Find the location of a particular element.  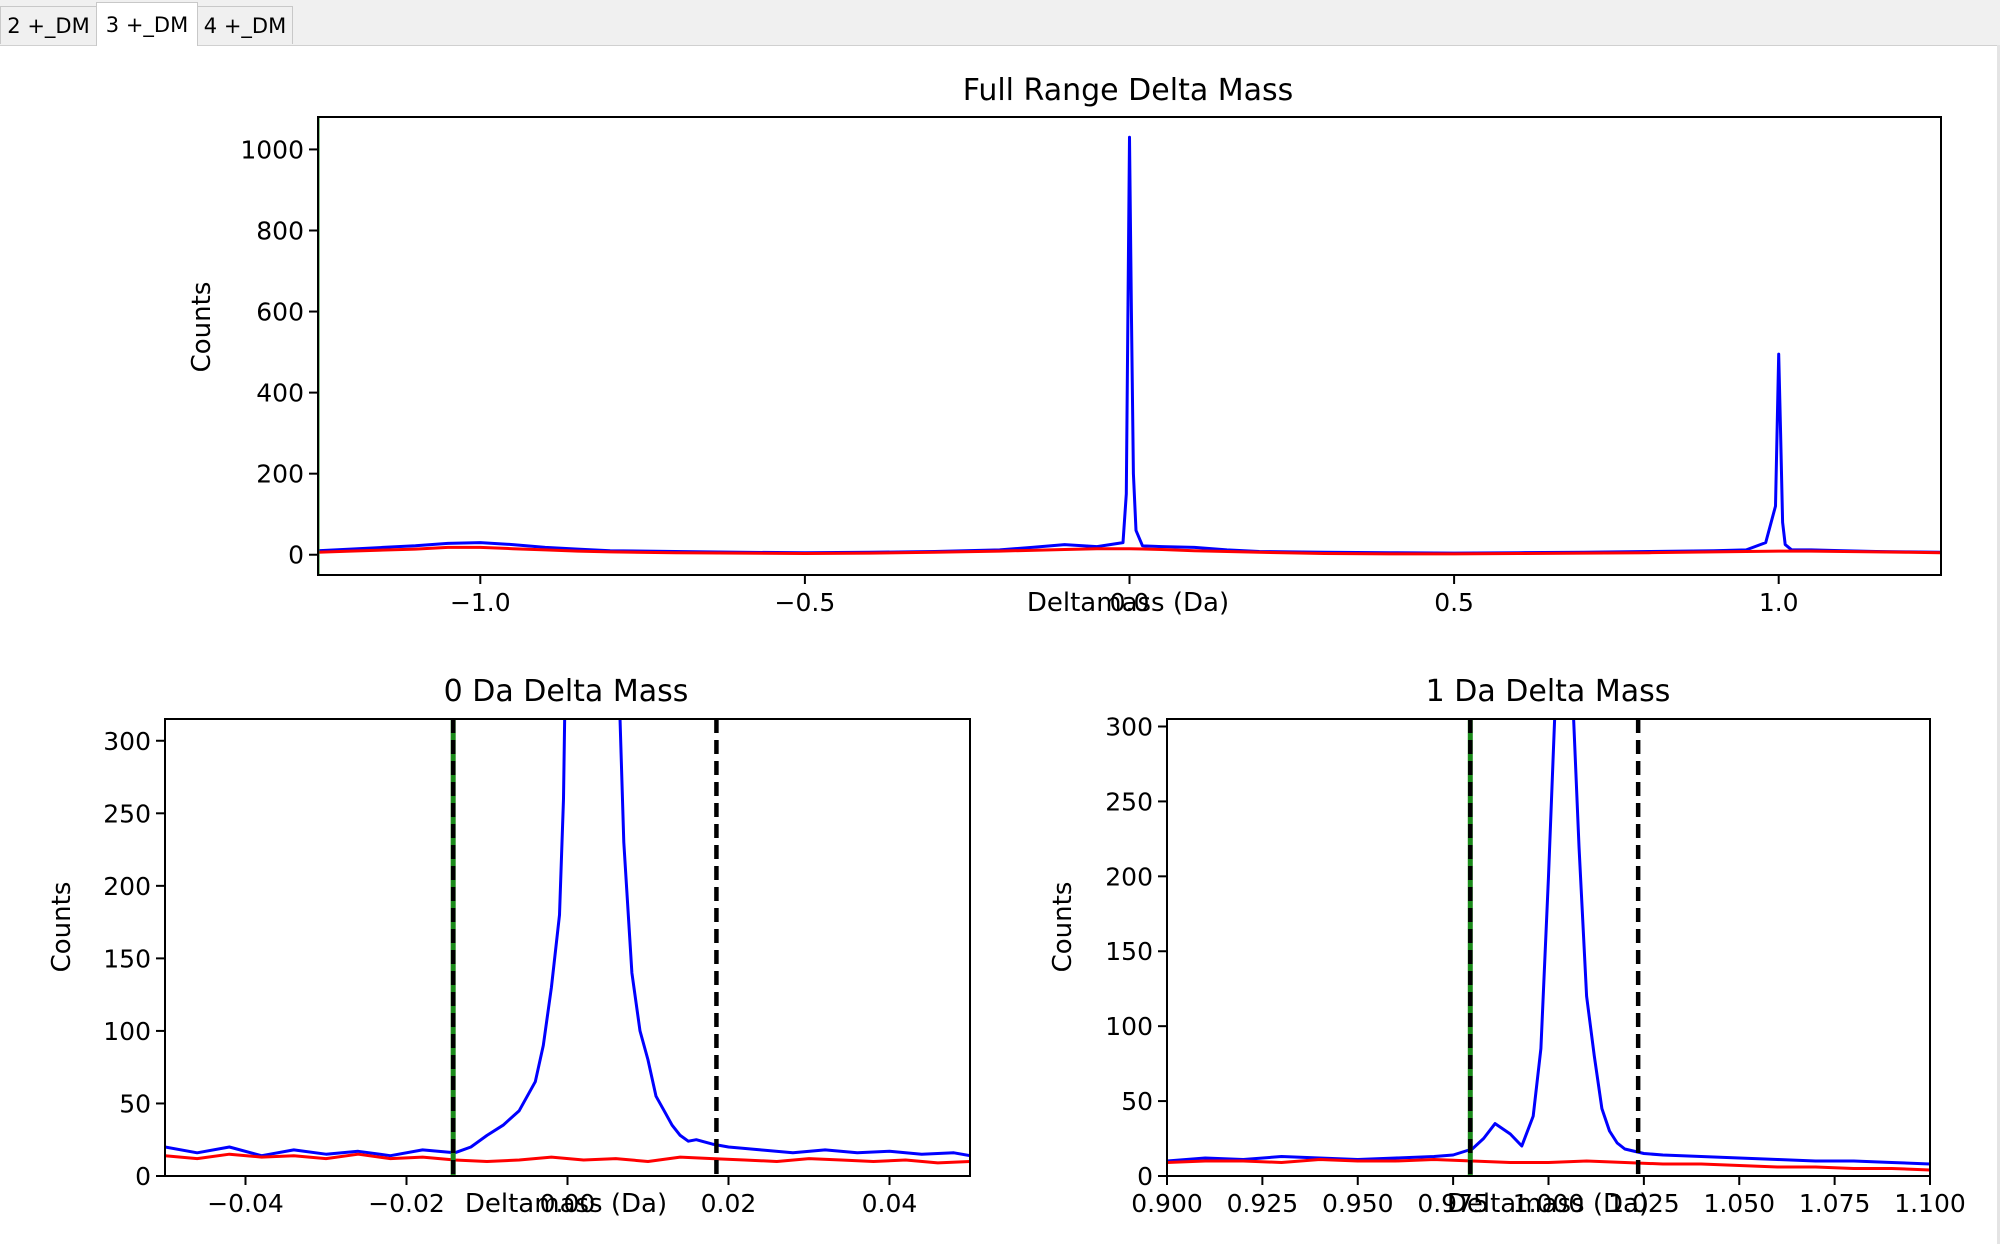

x-tick-label: 1.000 is located at coordinates (1549, 1203).